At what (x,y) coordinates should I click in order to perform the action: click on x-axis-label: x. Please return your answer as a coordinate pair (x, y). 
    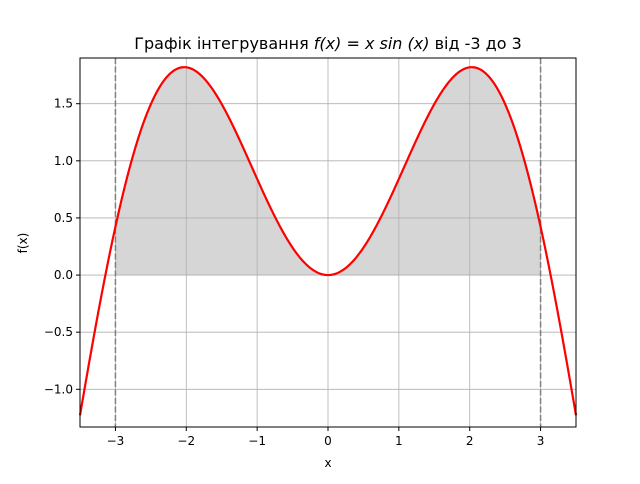
    Looking at the image, I should click on (327, 463).